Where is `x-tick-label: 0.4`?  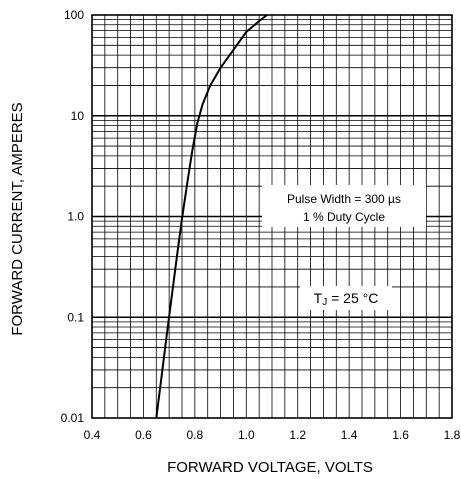 x-tick-label: 0.4 is located at coordinates (92, 435).